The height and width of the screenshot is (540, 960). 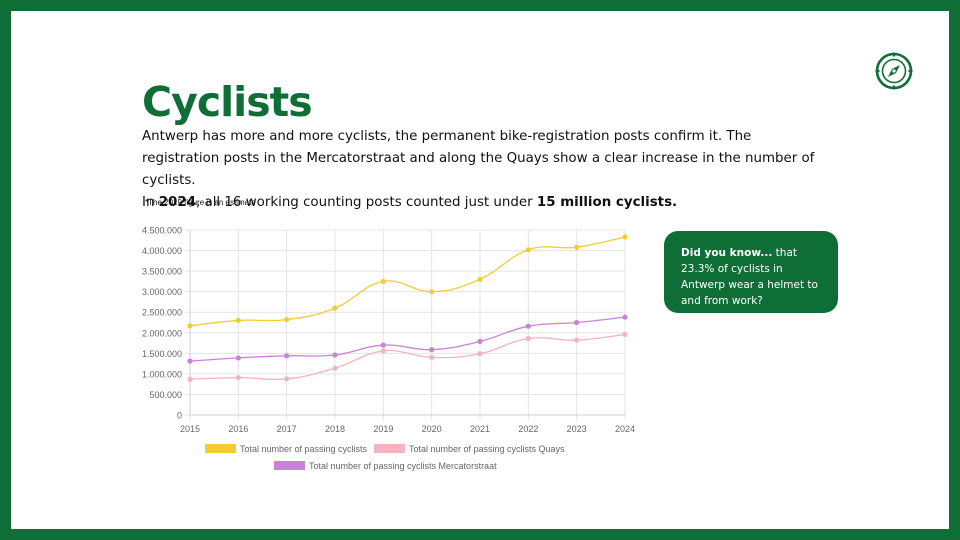 I want to click on x-tick-label: 2019, so click(x=383, y=429).